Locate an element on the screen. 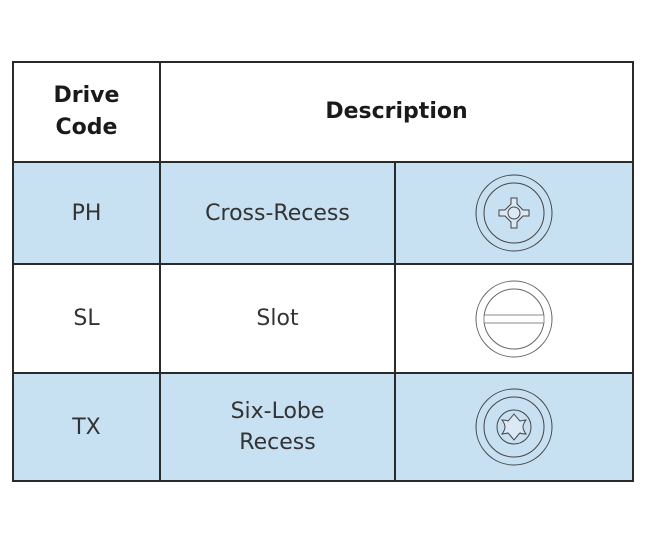 This screenshot has height=540, width=650. drive-code-cell: TX is located at coordinates (86, 427).